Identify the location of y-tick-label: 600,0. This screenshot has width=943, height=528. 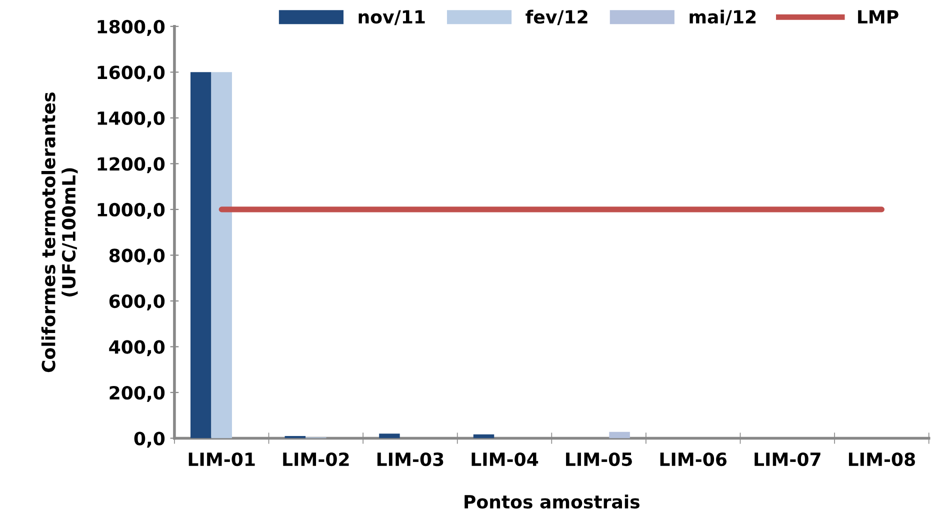
(137, 302).